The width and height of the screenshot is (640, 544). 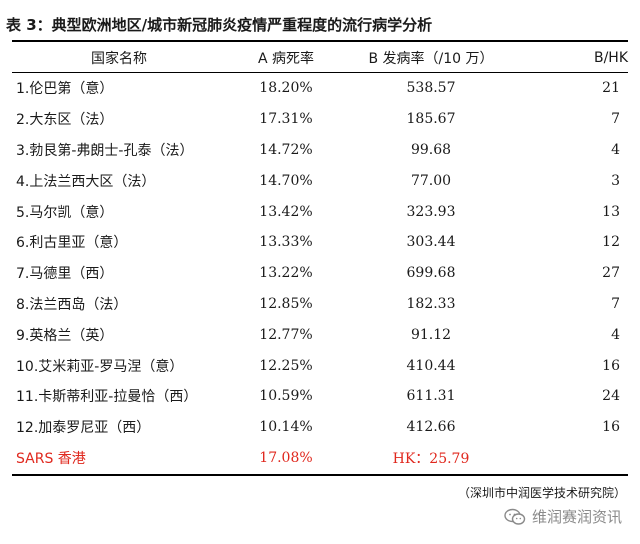 I want to click on cell-incidence-rate: HK：25.79, so click(x=431, y=458).